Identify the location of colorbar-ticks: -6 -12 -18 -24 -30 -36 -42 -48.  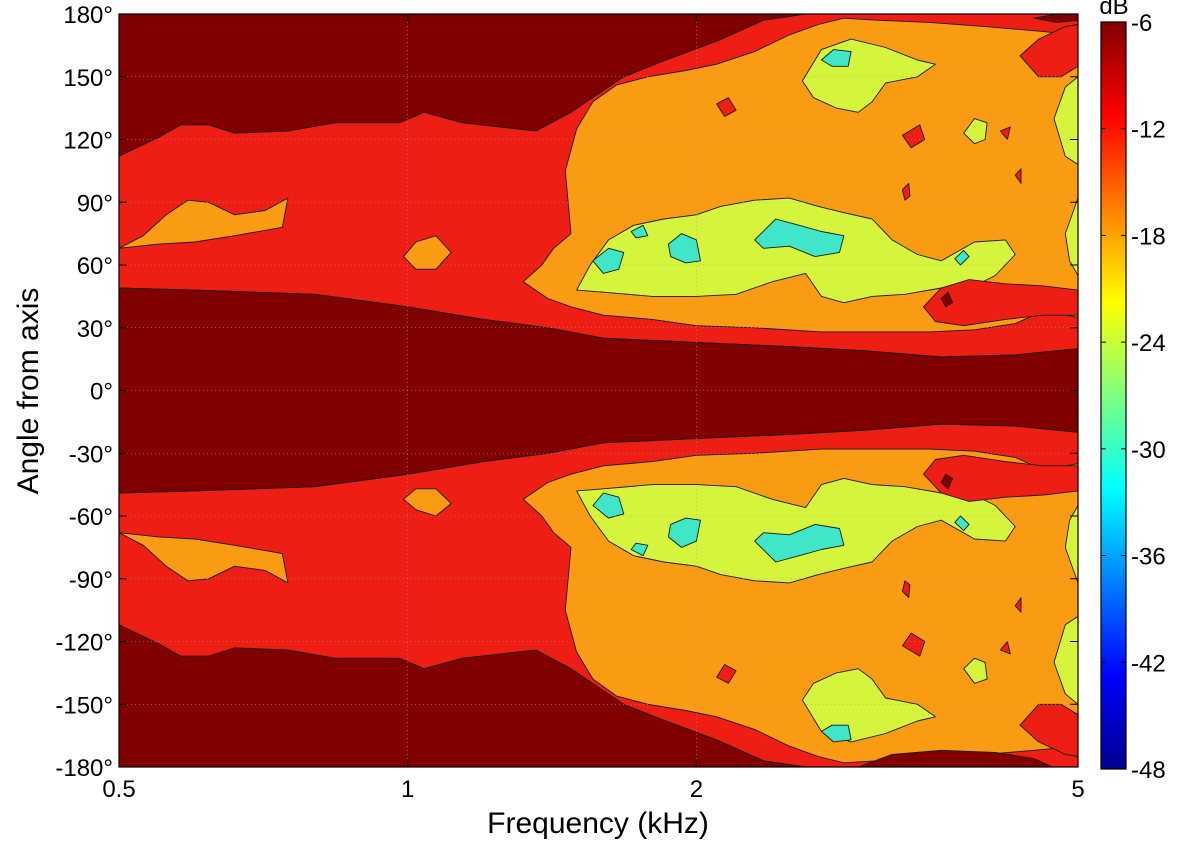
(1133, 397).